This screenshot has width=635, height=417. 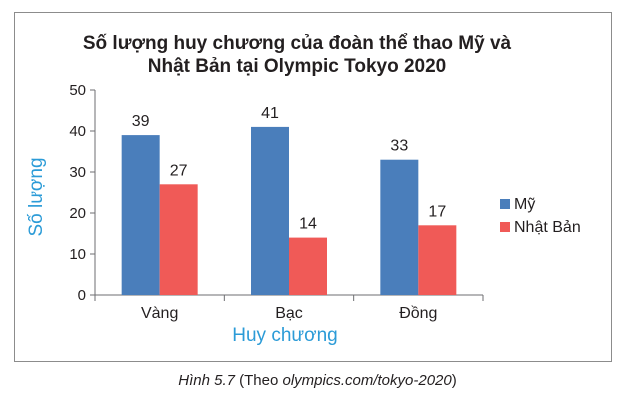 What do you see at coordinates (77, 131) in the screenshot?
I see `y-tick-label: 40` at bounding box center [77, 131].